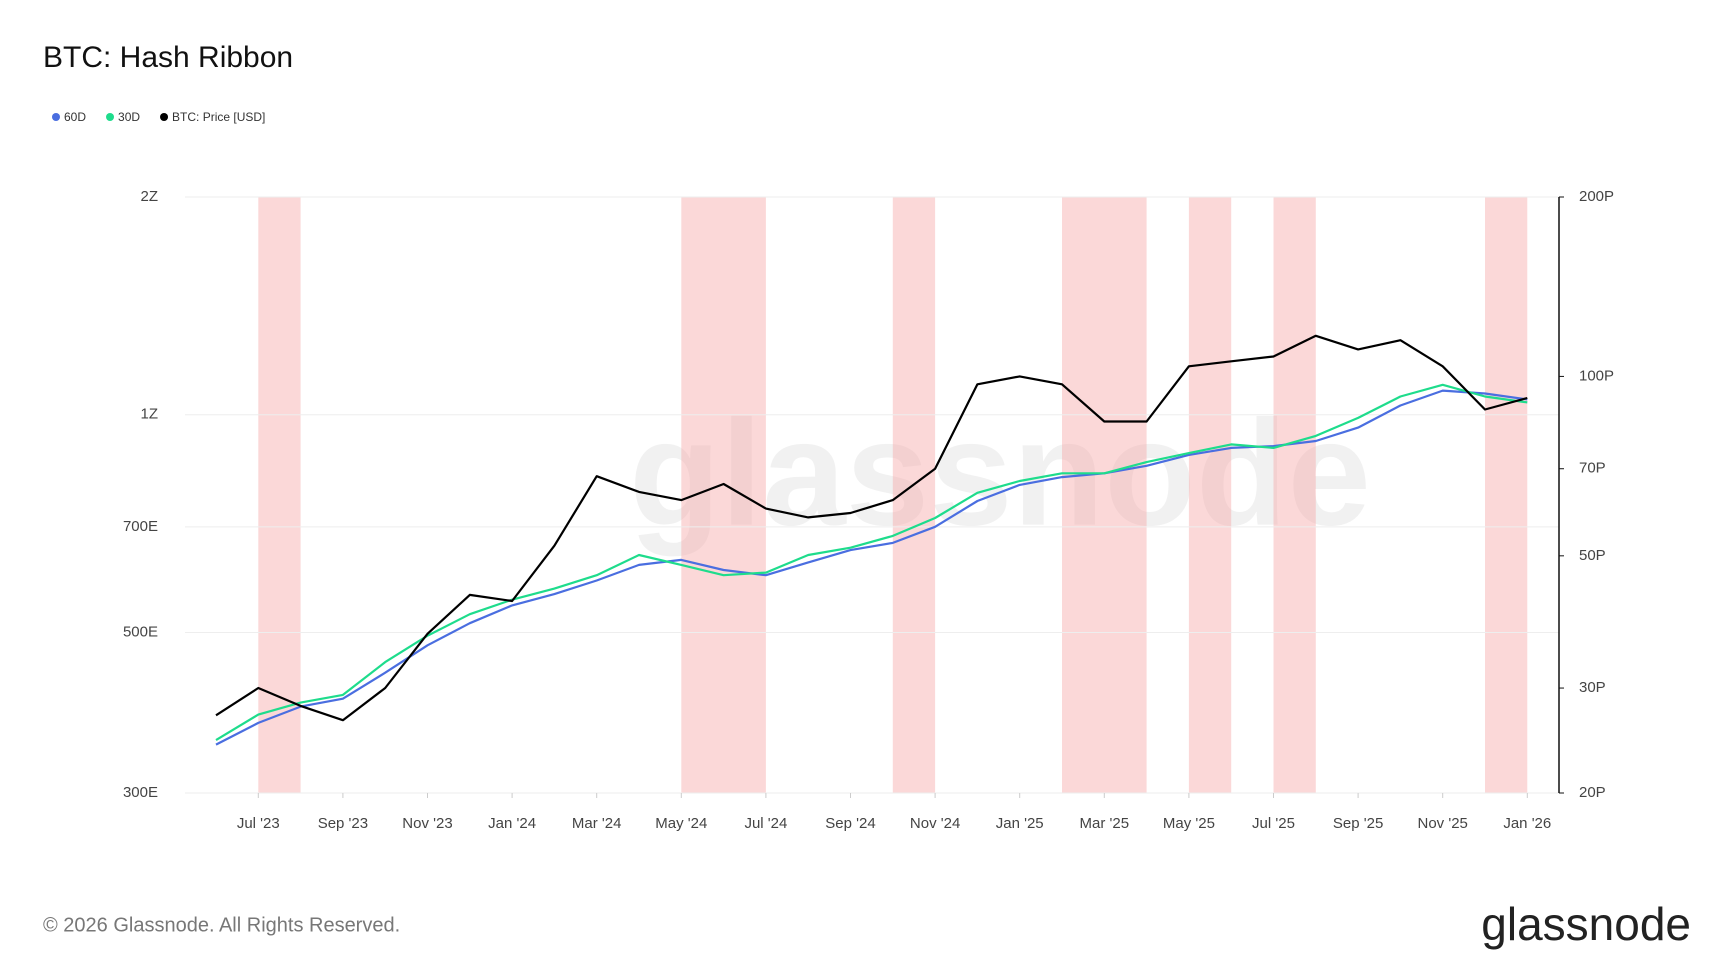  Describe the element at coordinates (1596, 196) in the screenshot. I see `y2-tick-label: 200P` at that location.